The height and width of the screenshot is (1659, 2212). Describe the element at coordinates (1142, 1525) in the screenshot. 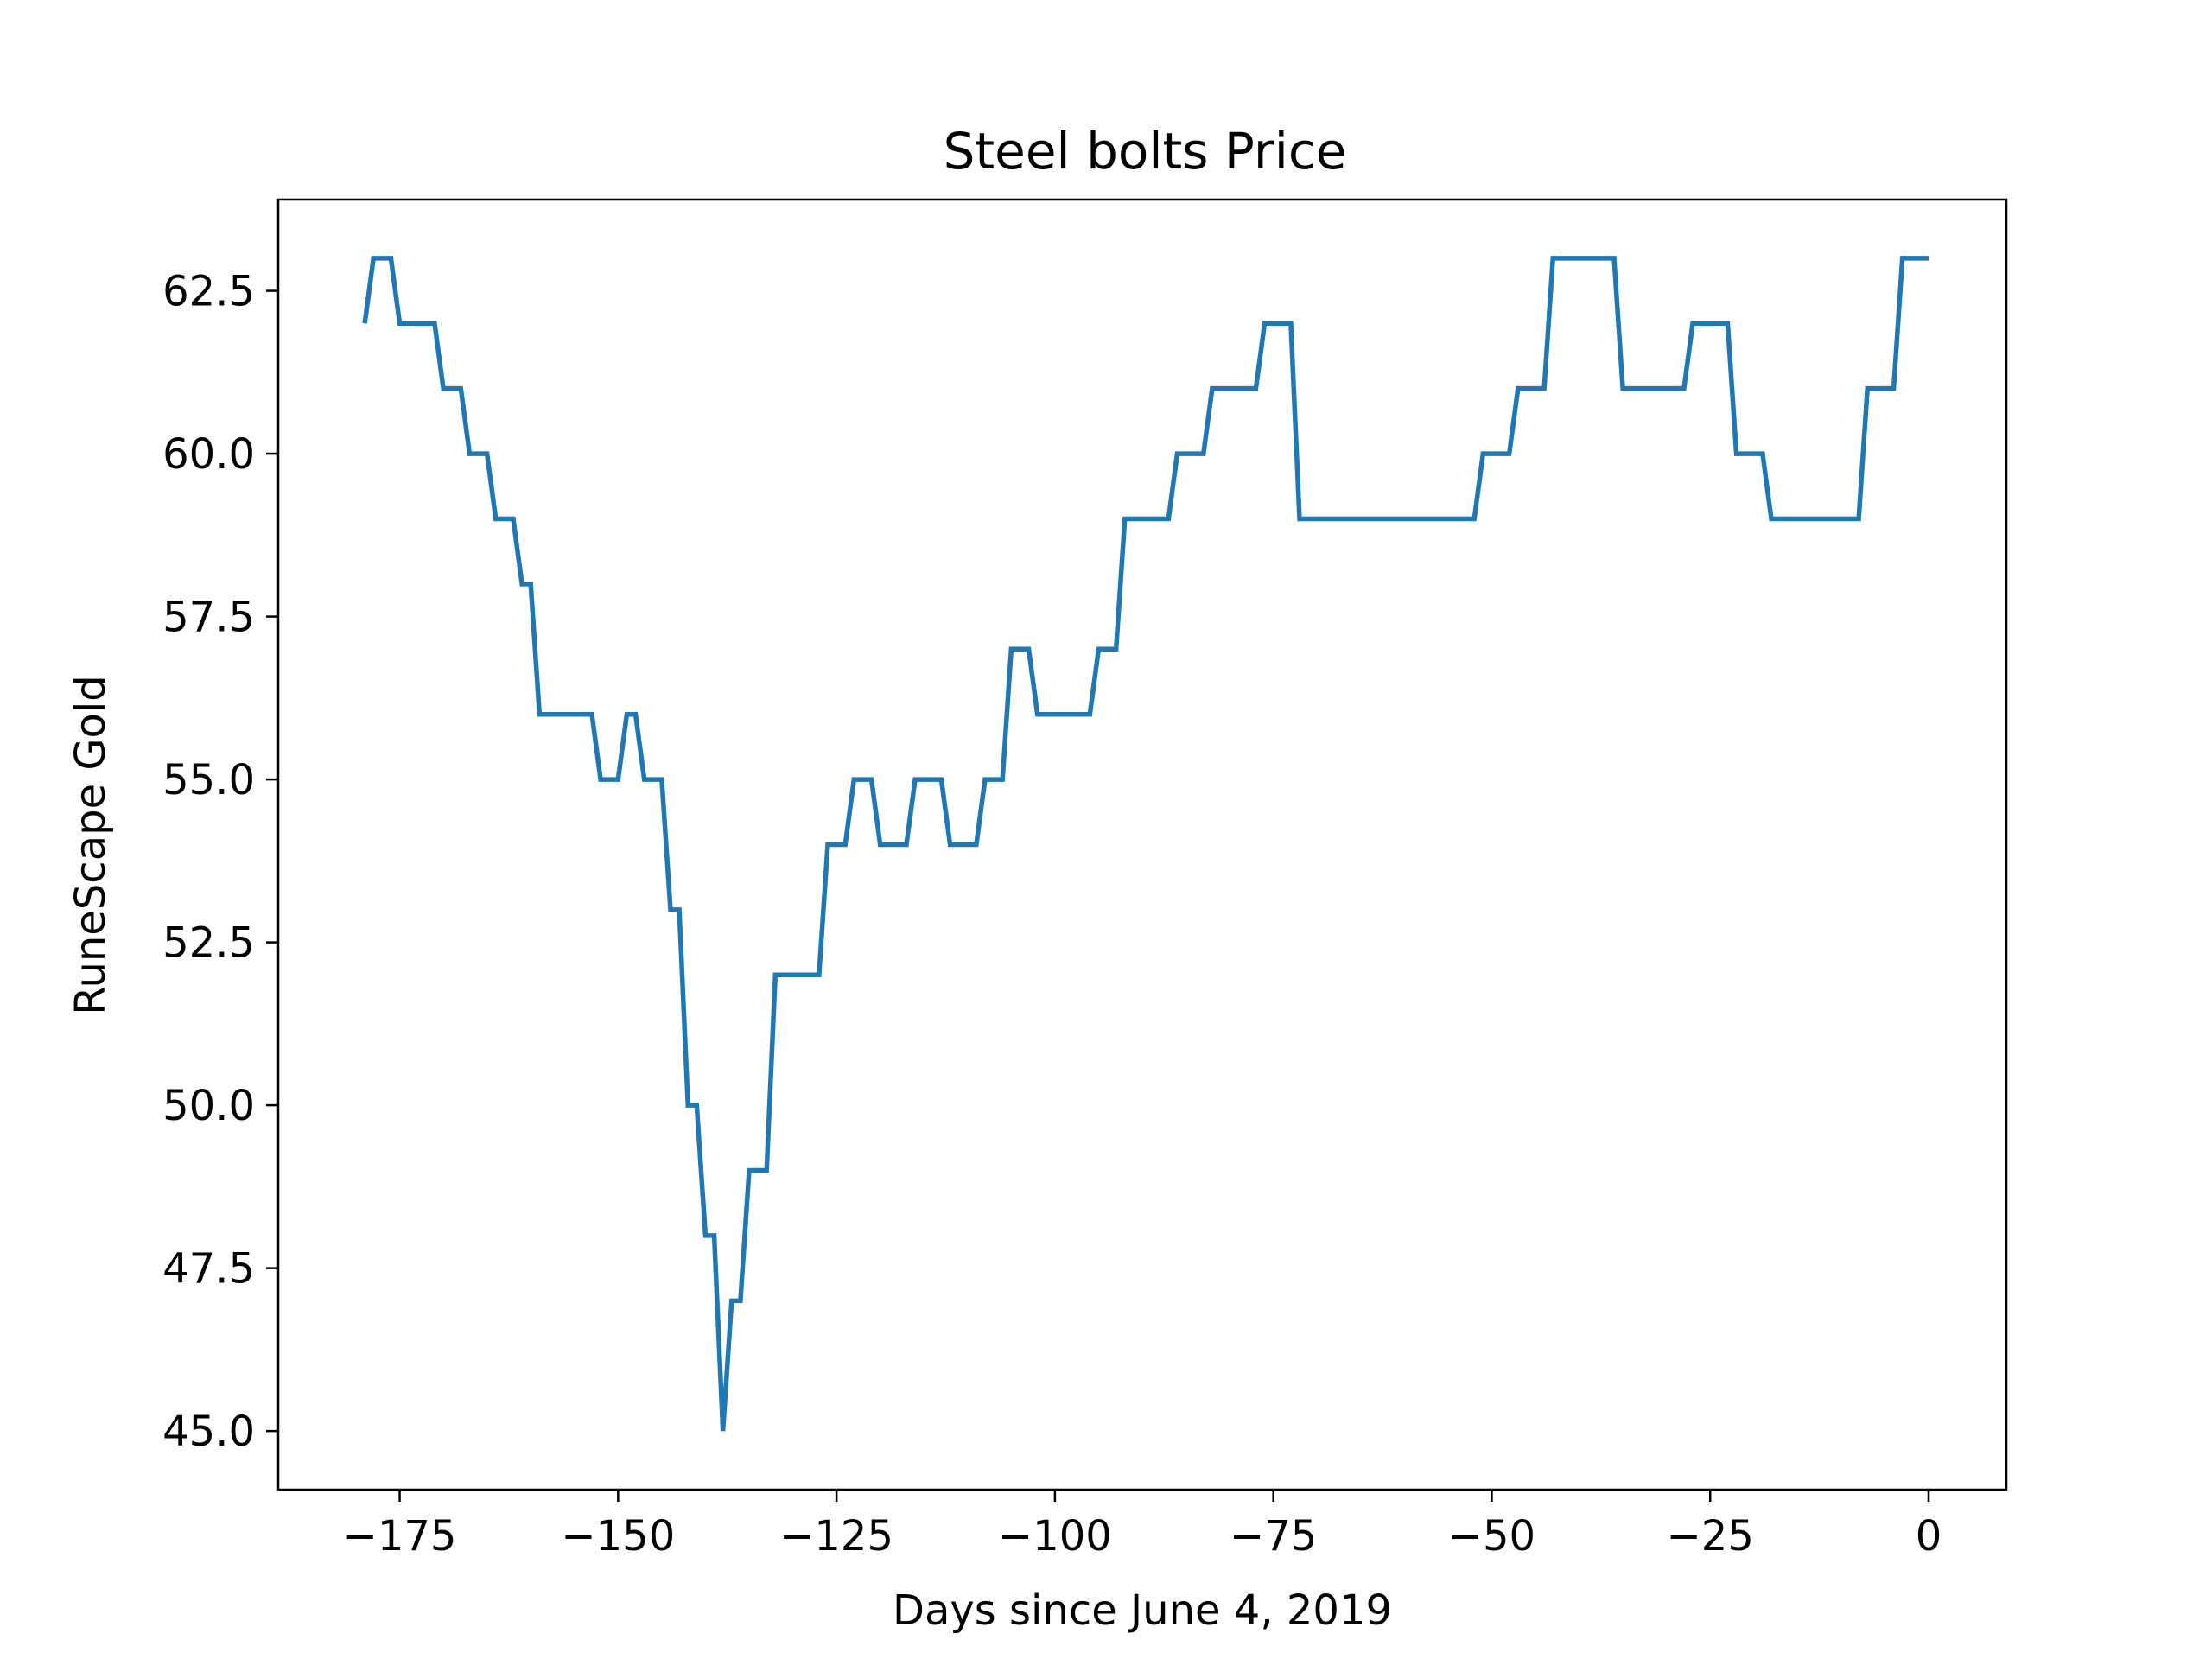

I see `x-axis: −175 −150 −125 −100 −75 −50 −25 0` at that location.